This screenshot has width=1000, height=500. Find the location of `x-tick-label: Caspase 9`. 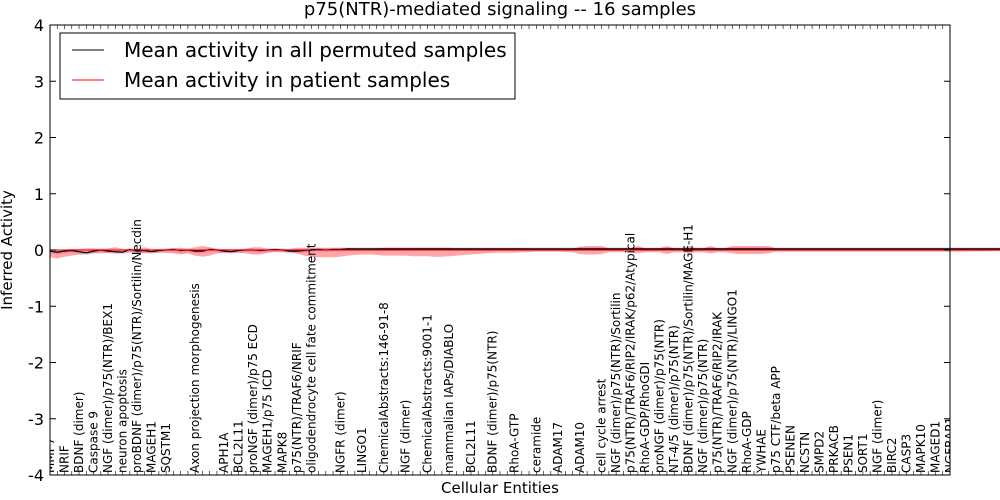

x-tick-label: Caspase 9 is located at coordinates (94, 442).